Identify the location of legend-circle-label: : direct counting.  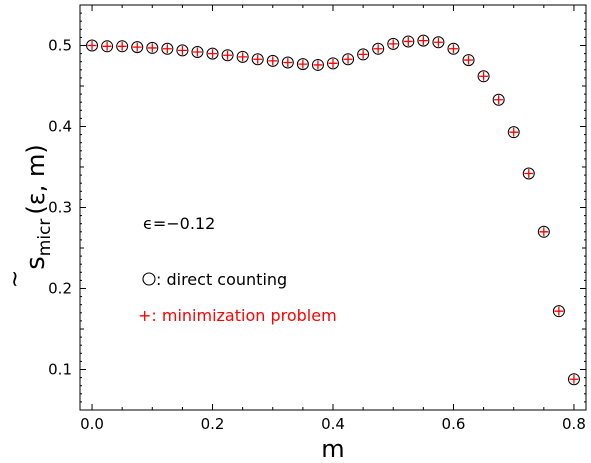
(221, 279).